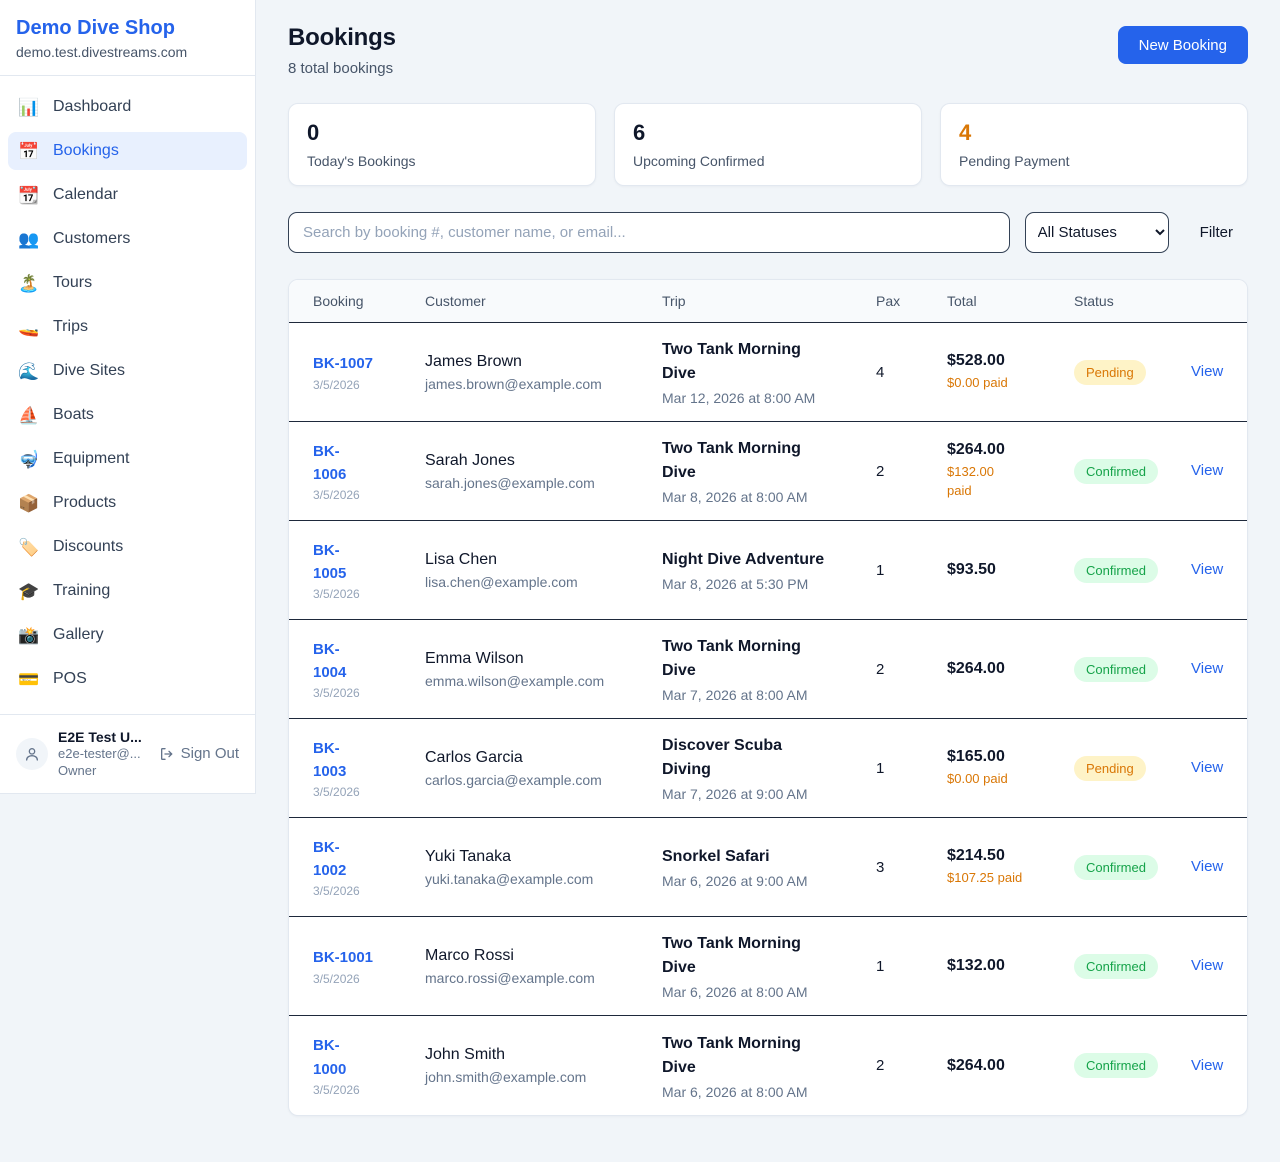 Image resolution: width=1280 pixels, height=1162 pixels. I want to click on column-header: Trip, so click(674, 301).